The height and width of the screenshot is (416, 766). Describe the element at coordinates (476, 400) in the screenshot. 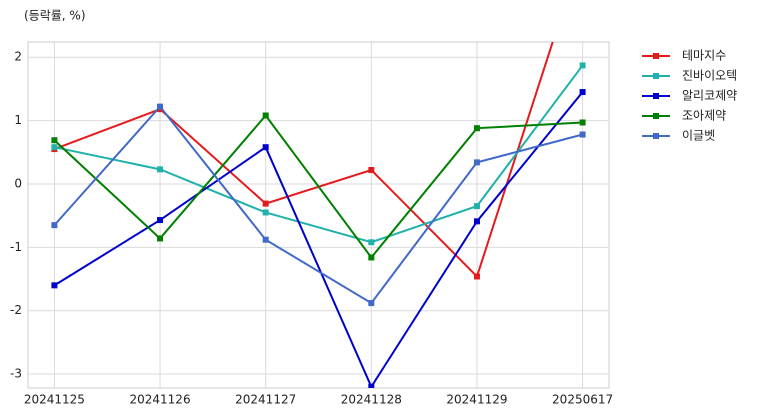

I see `x-tick-label: 20241129` at that location.